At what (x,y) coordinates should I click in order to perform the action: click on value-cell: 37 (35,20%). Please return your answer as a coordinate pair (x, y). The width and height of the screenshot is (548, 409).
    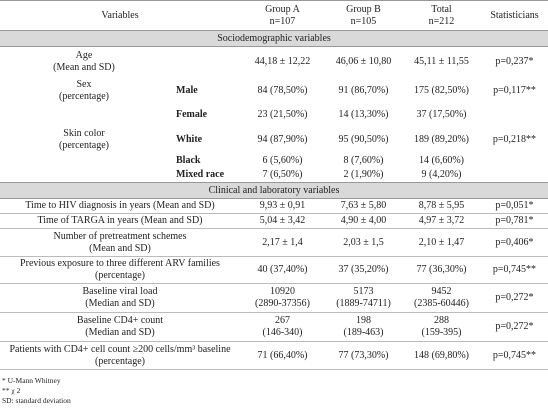
    Looking at the image, I should click on (363, 270).